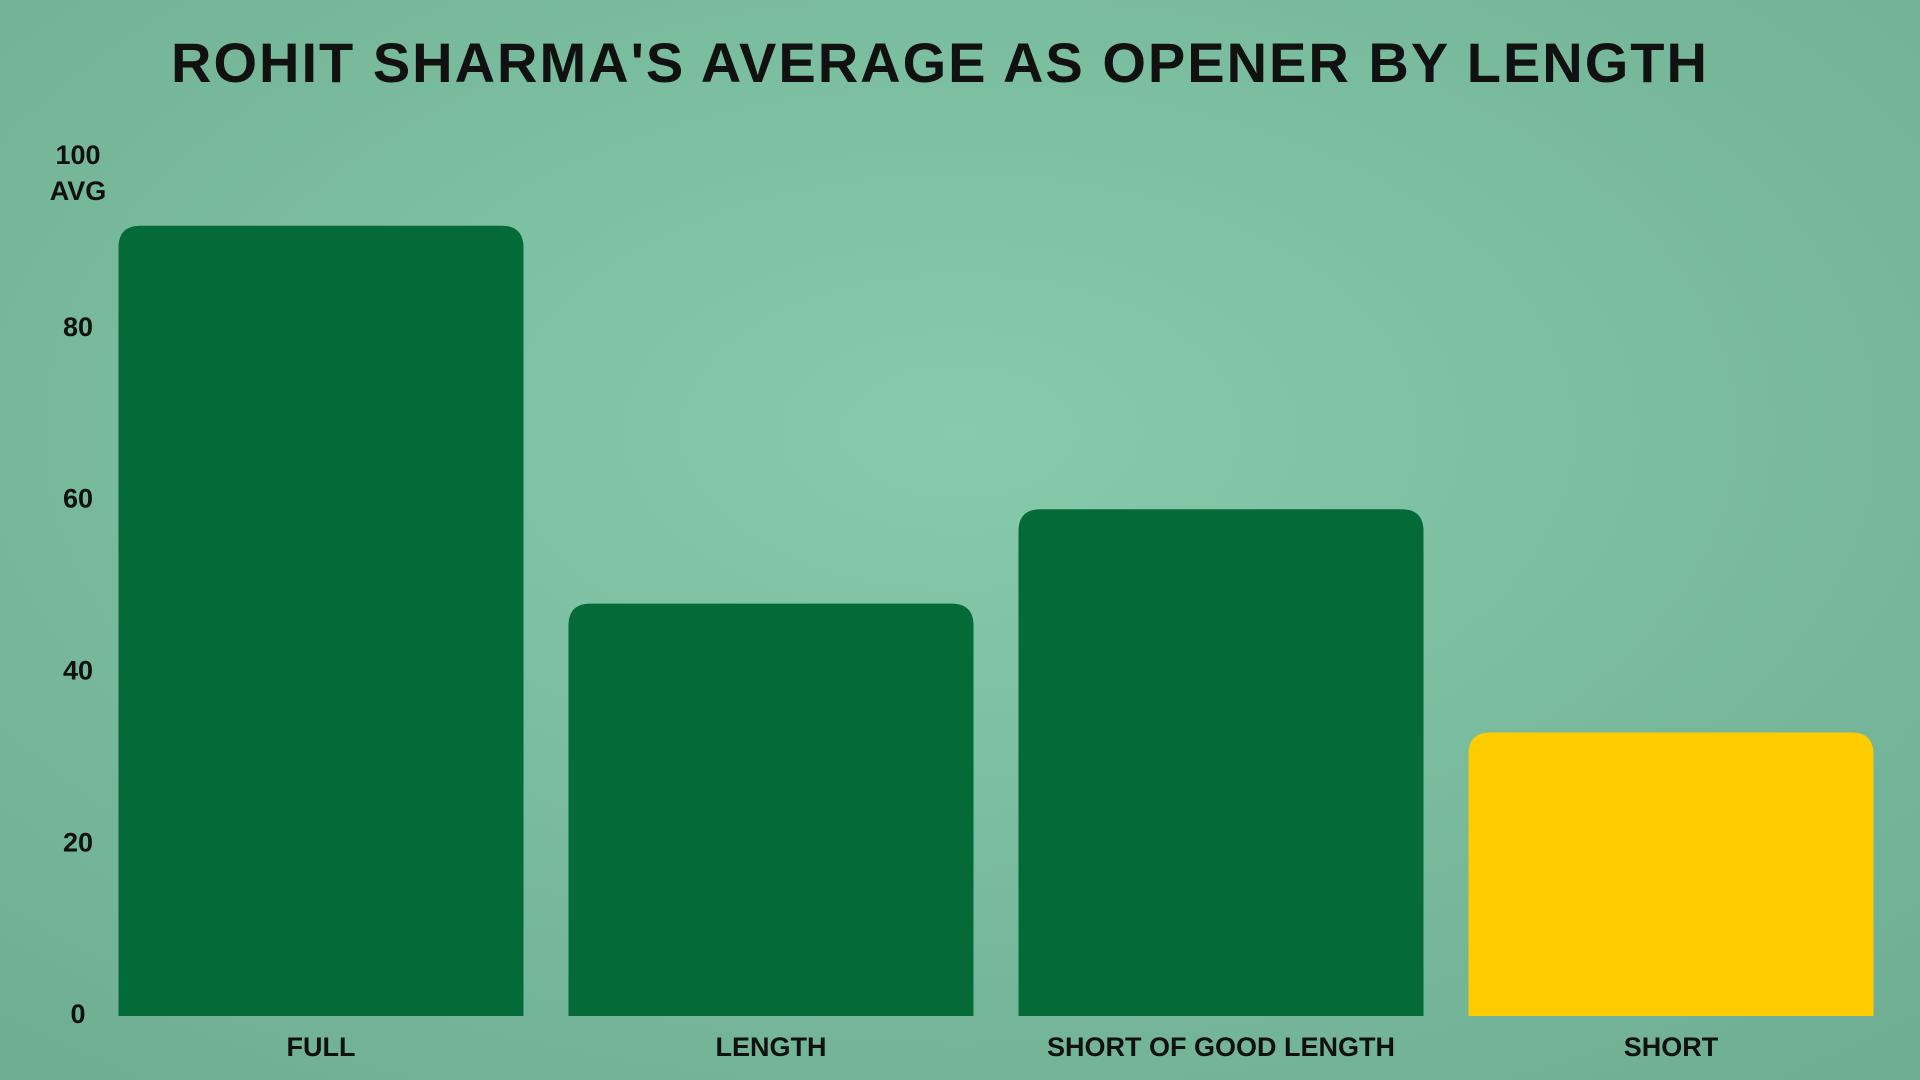 The image size is (1920, 1080). What do you see at coordinates (78, 499) in the screenshot?
I see `y-tick-label: 60` at bounding box center [78, 499].